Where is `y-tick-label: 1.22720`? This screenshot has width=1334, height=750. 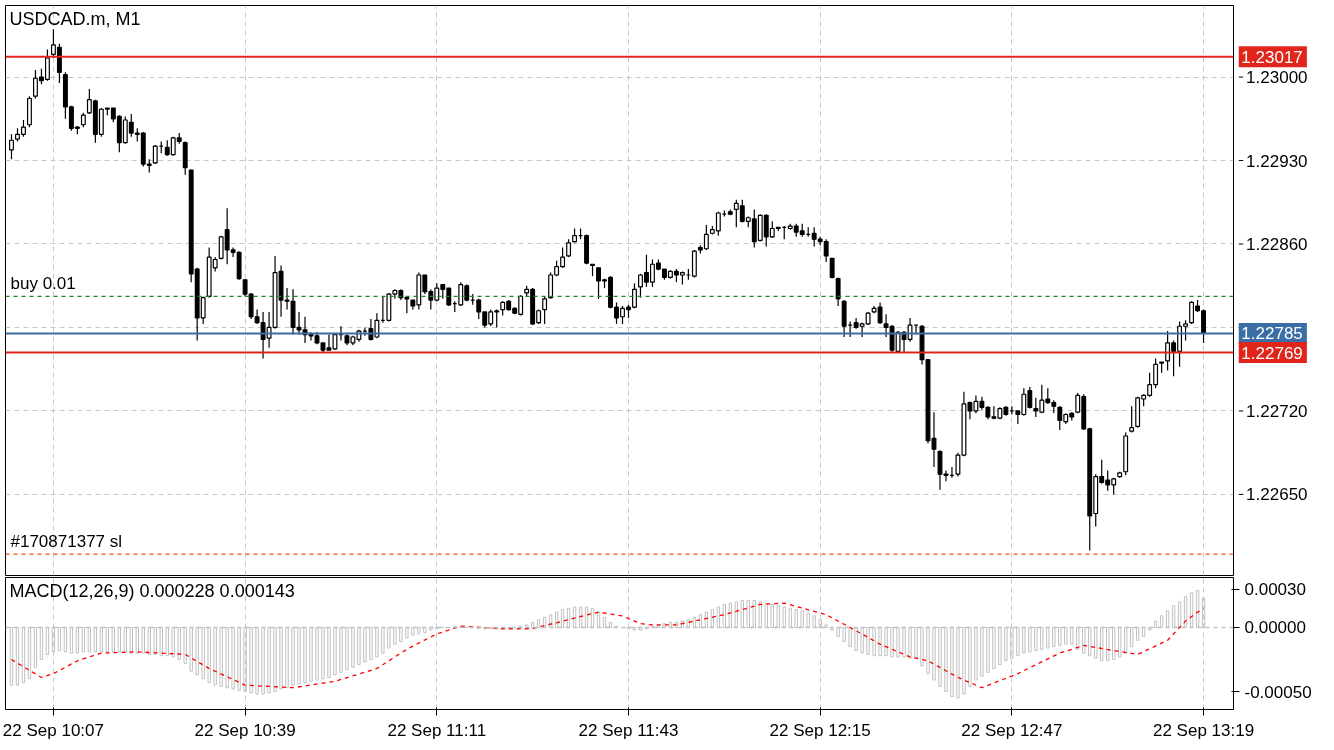 y-tick-label: 1.22720 is located at coordinates (1277, 411).